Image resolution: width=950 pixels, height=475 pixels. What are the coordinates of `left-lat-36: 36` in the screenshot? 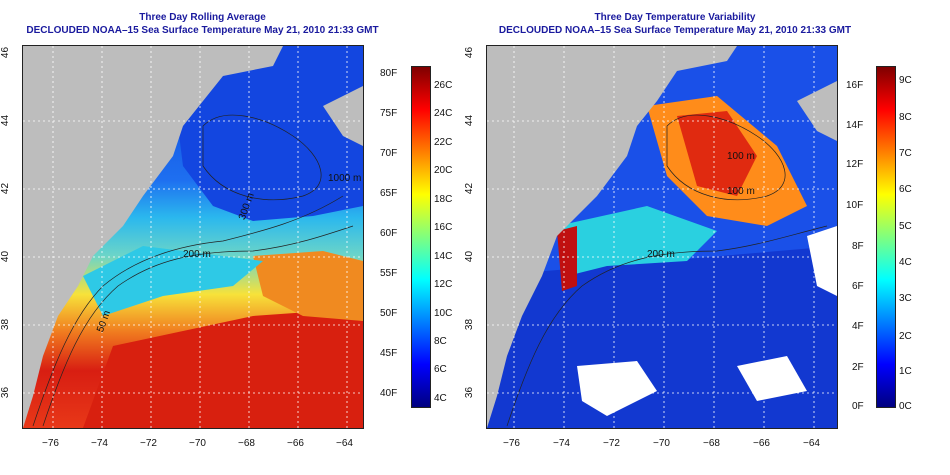 It's located at (6, 392).